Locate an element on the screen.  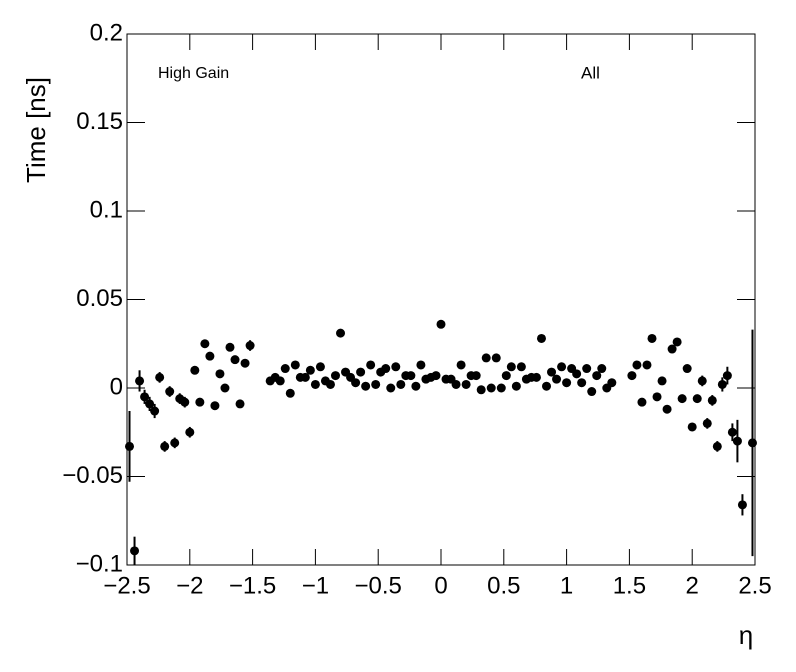
annotation: High Gain is located at coordinates (193, 73).